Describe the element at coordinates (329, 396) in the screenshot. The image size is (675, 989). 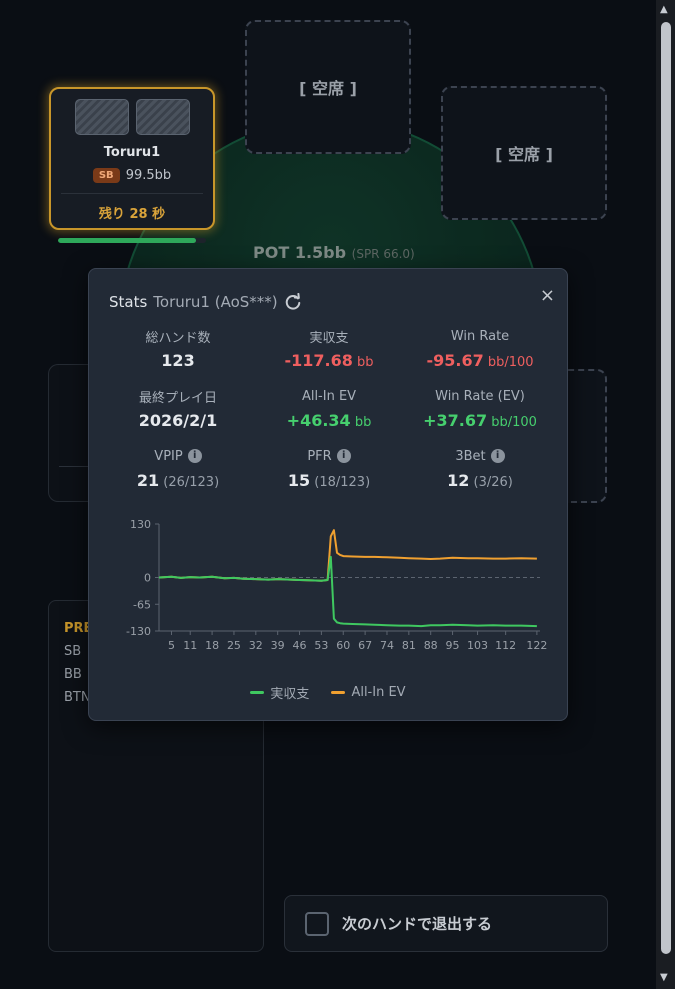
I see `stat-label-text: All-In EV` at that location.